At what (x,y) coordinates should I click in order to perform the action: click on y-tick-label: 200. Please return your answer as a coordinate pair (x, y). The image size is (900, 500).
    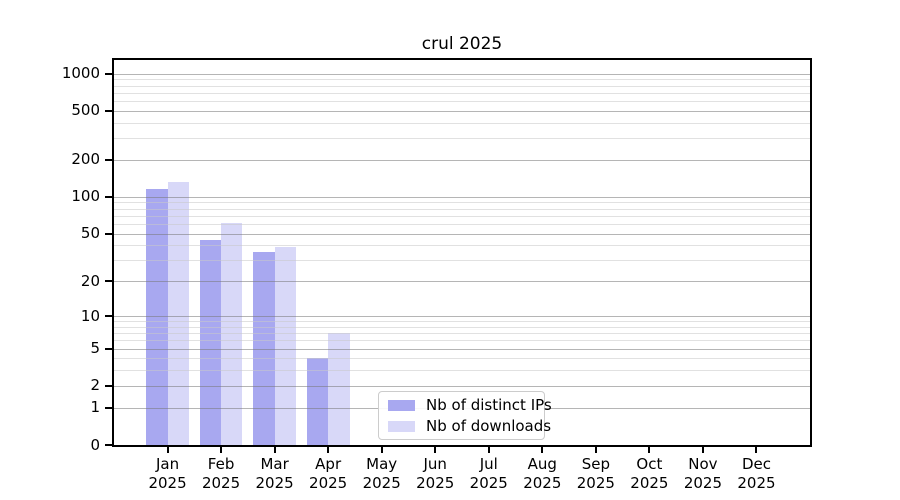
    Looking at the image, I should click on (85, 159).